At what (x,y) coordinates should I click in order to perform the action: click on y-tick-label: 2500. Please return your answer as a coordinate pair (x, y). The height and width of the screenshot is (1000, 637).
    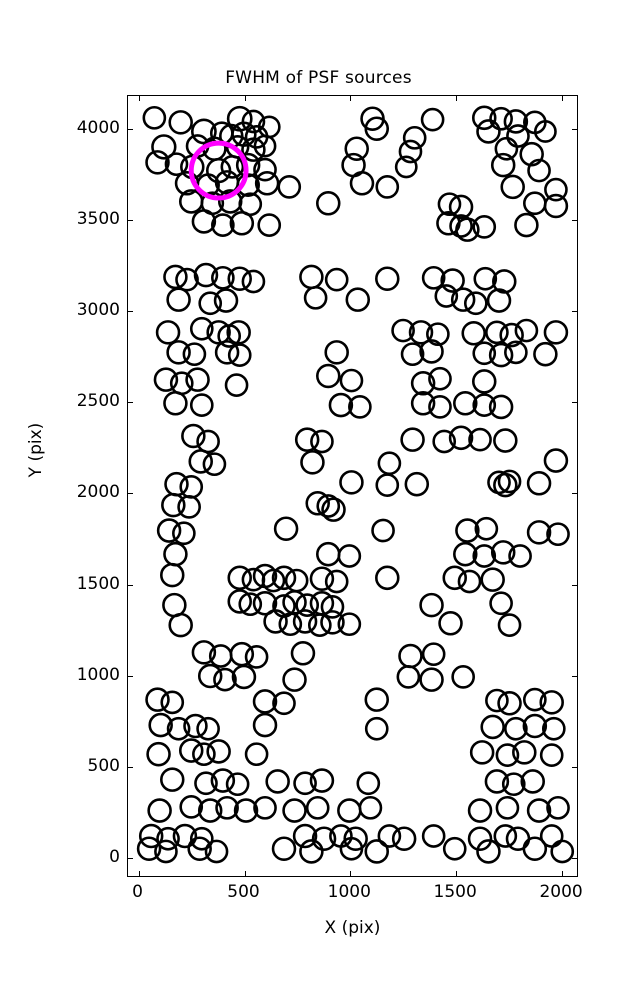
    Looking at the image, I should click on (98, 401).